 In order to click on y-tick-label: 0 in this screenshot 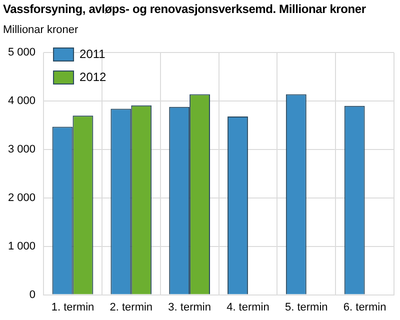, I will do `click(32, 294)`.